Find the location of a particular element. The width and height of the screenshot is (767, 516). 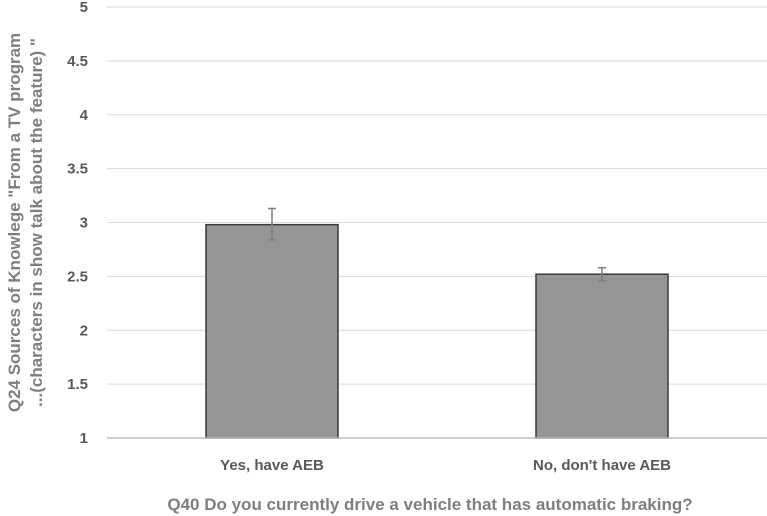

y-tick-label: 1 is located at coordinates (84, 438).